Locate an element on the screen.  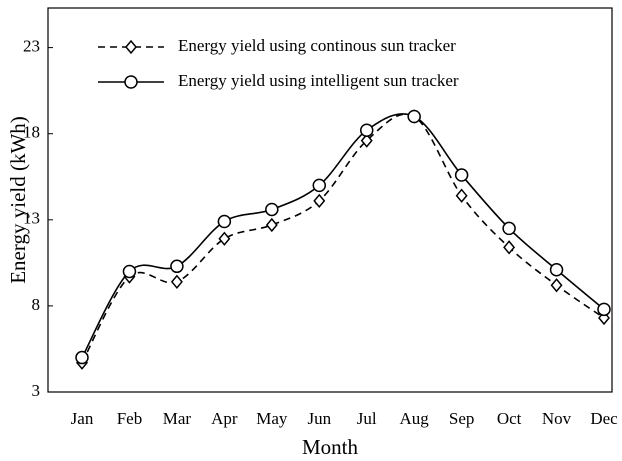
y-tick-label: 18 is located at coordinates (31, 132).